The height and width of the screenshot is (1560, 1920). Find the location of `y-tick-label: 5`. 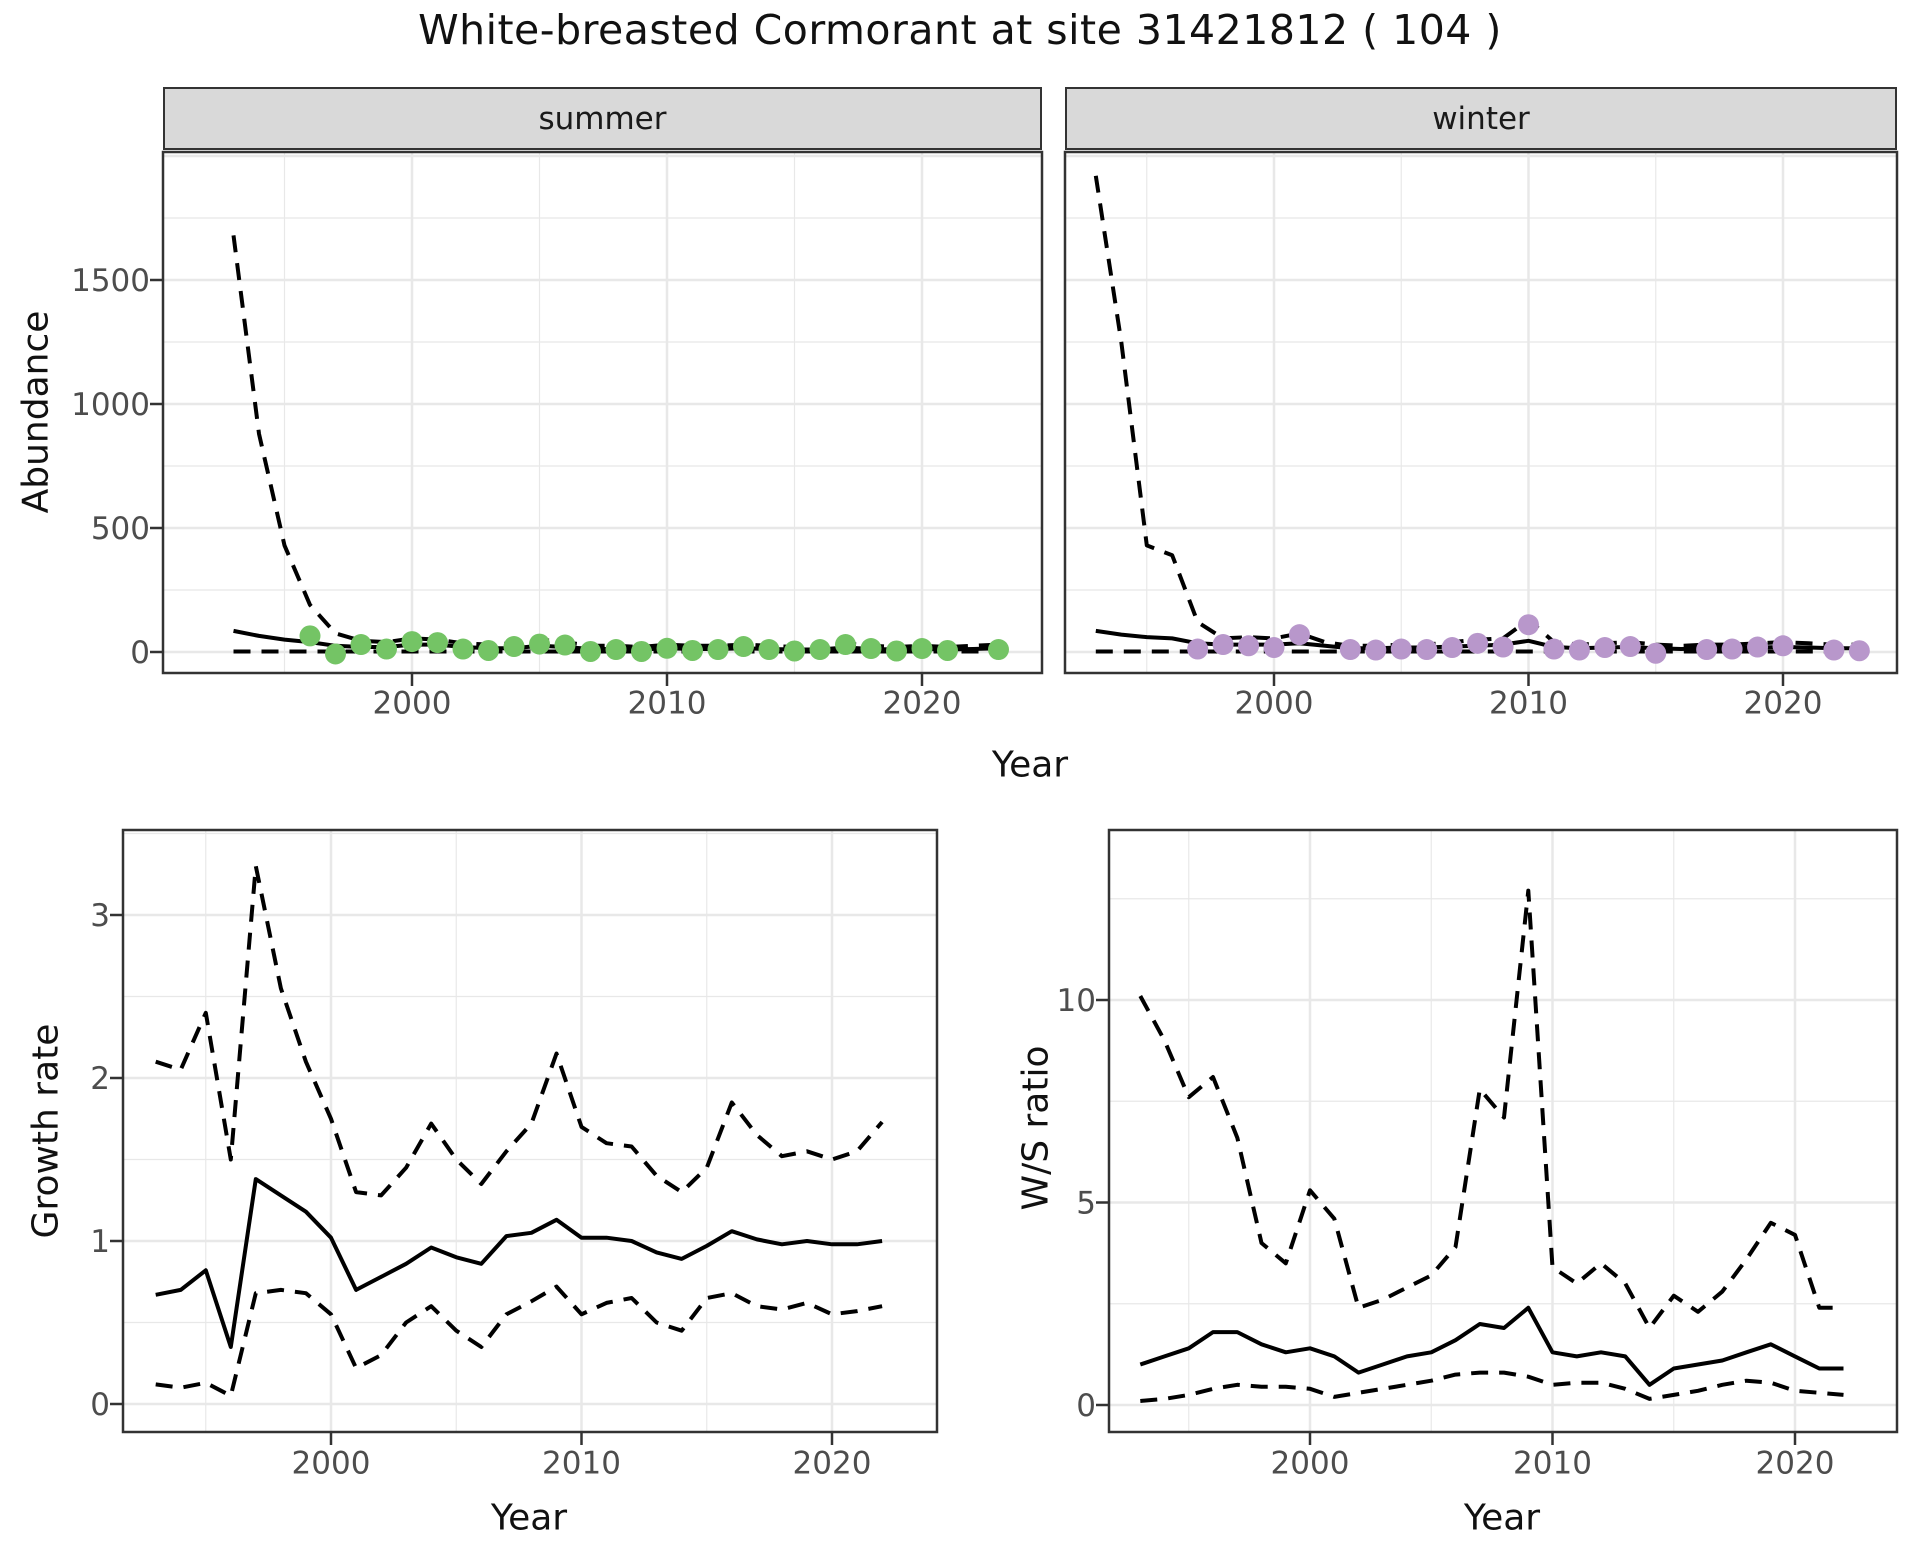

y-tick-label: 5 is located at coordinates (1086, 1203).